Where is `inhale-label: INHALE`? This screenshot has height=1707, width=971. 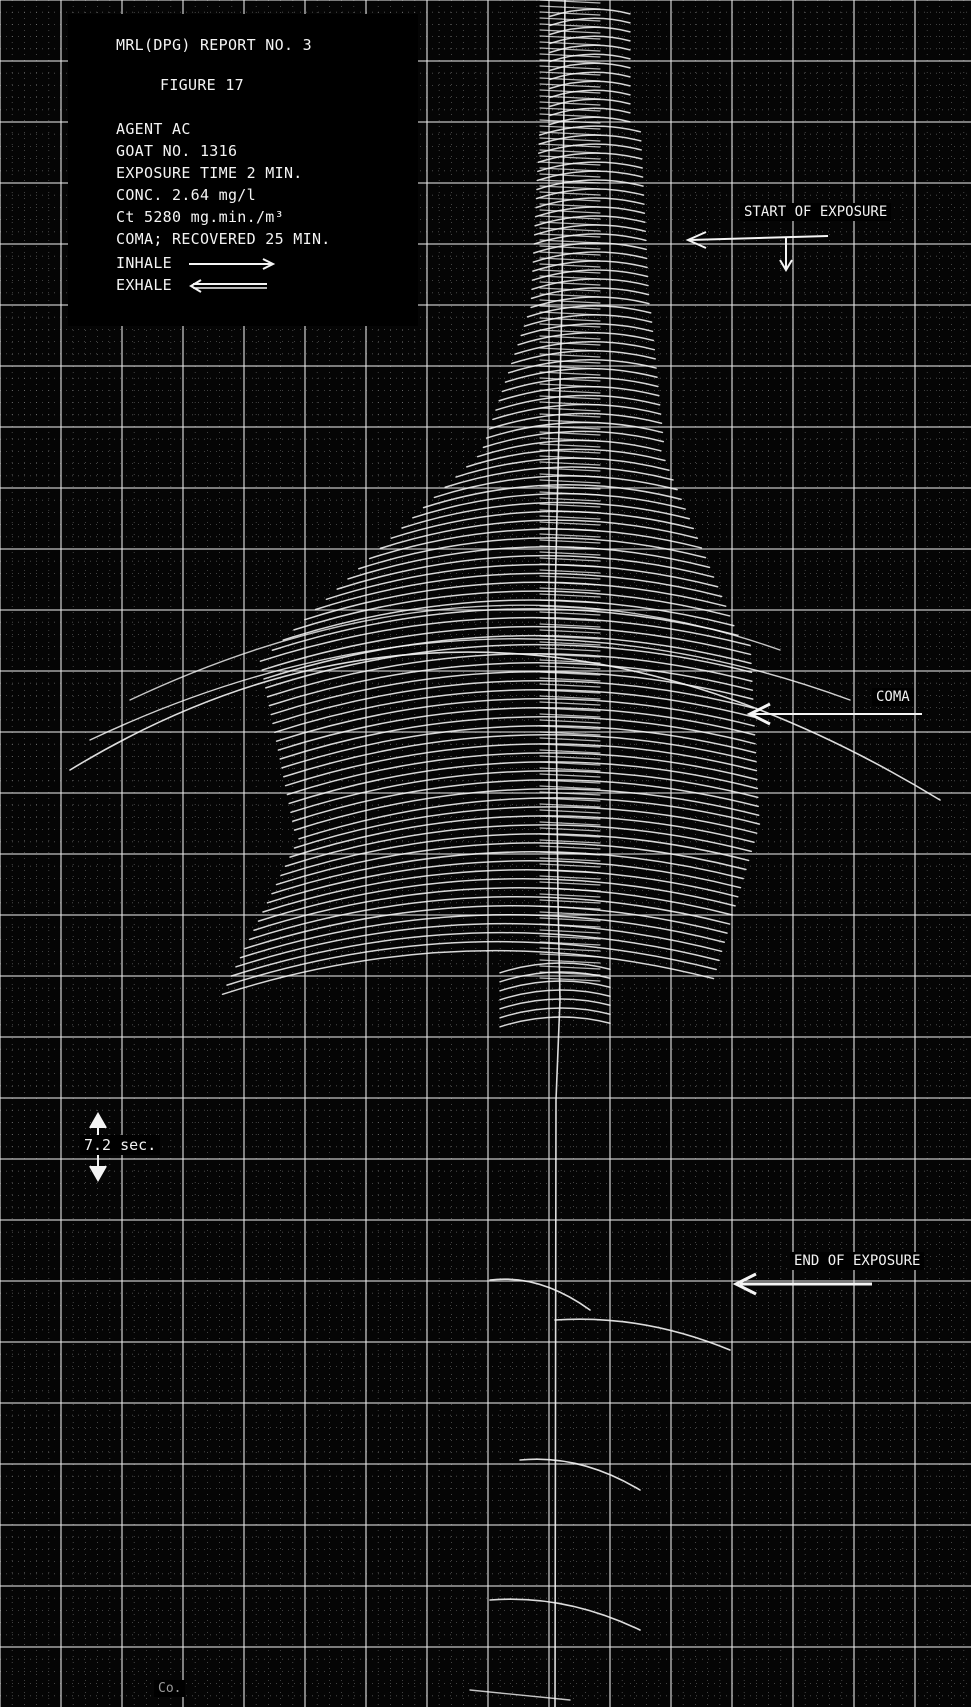
inhale-label: INHALE is located at coordinates (144, 263).